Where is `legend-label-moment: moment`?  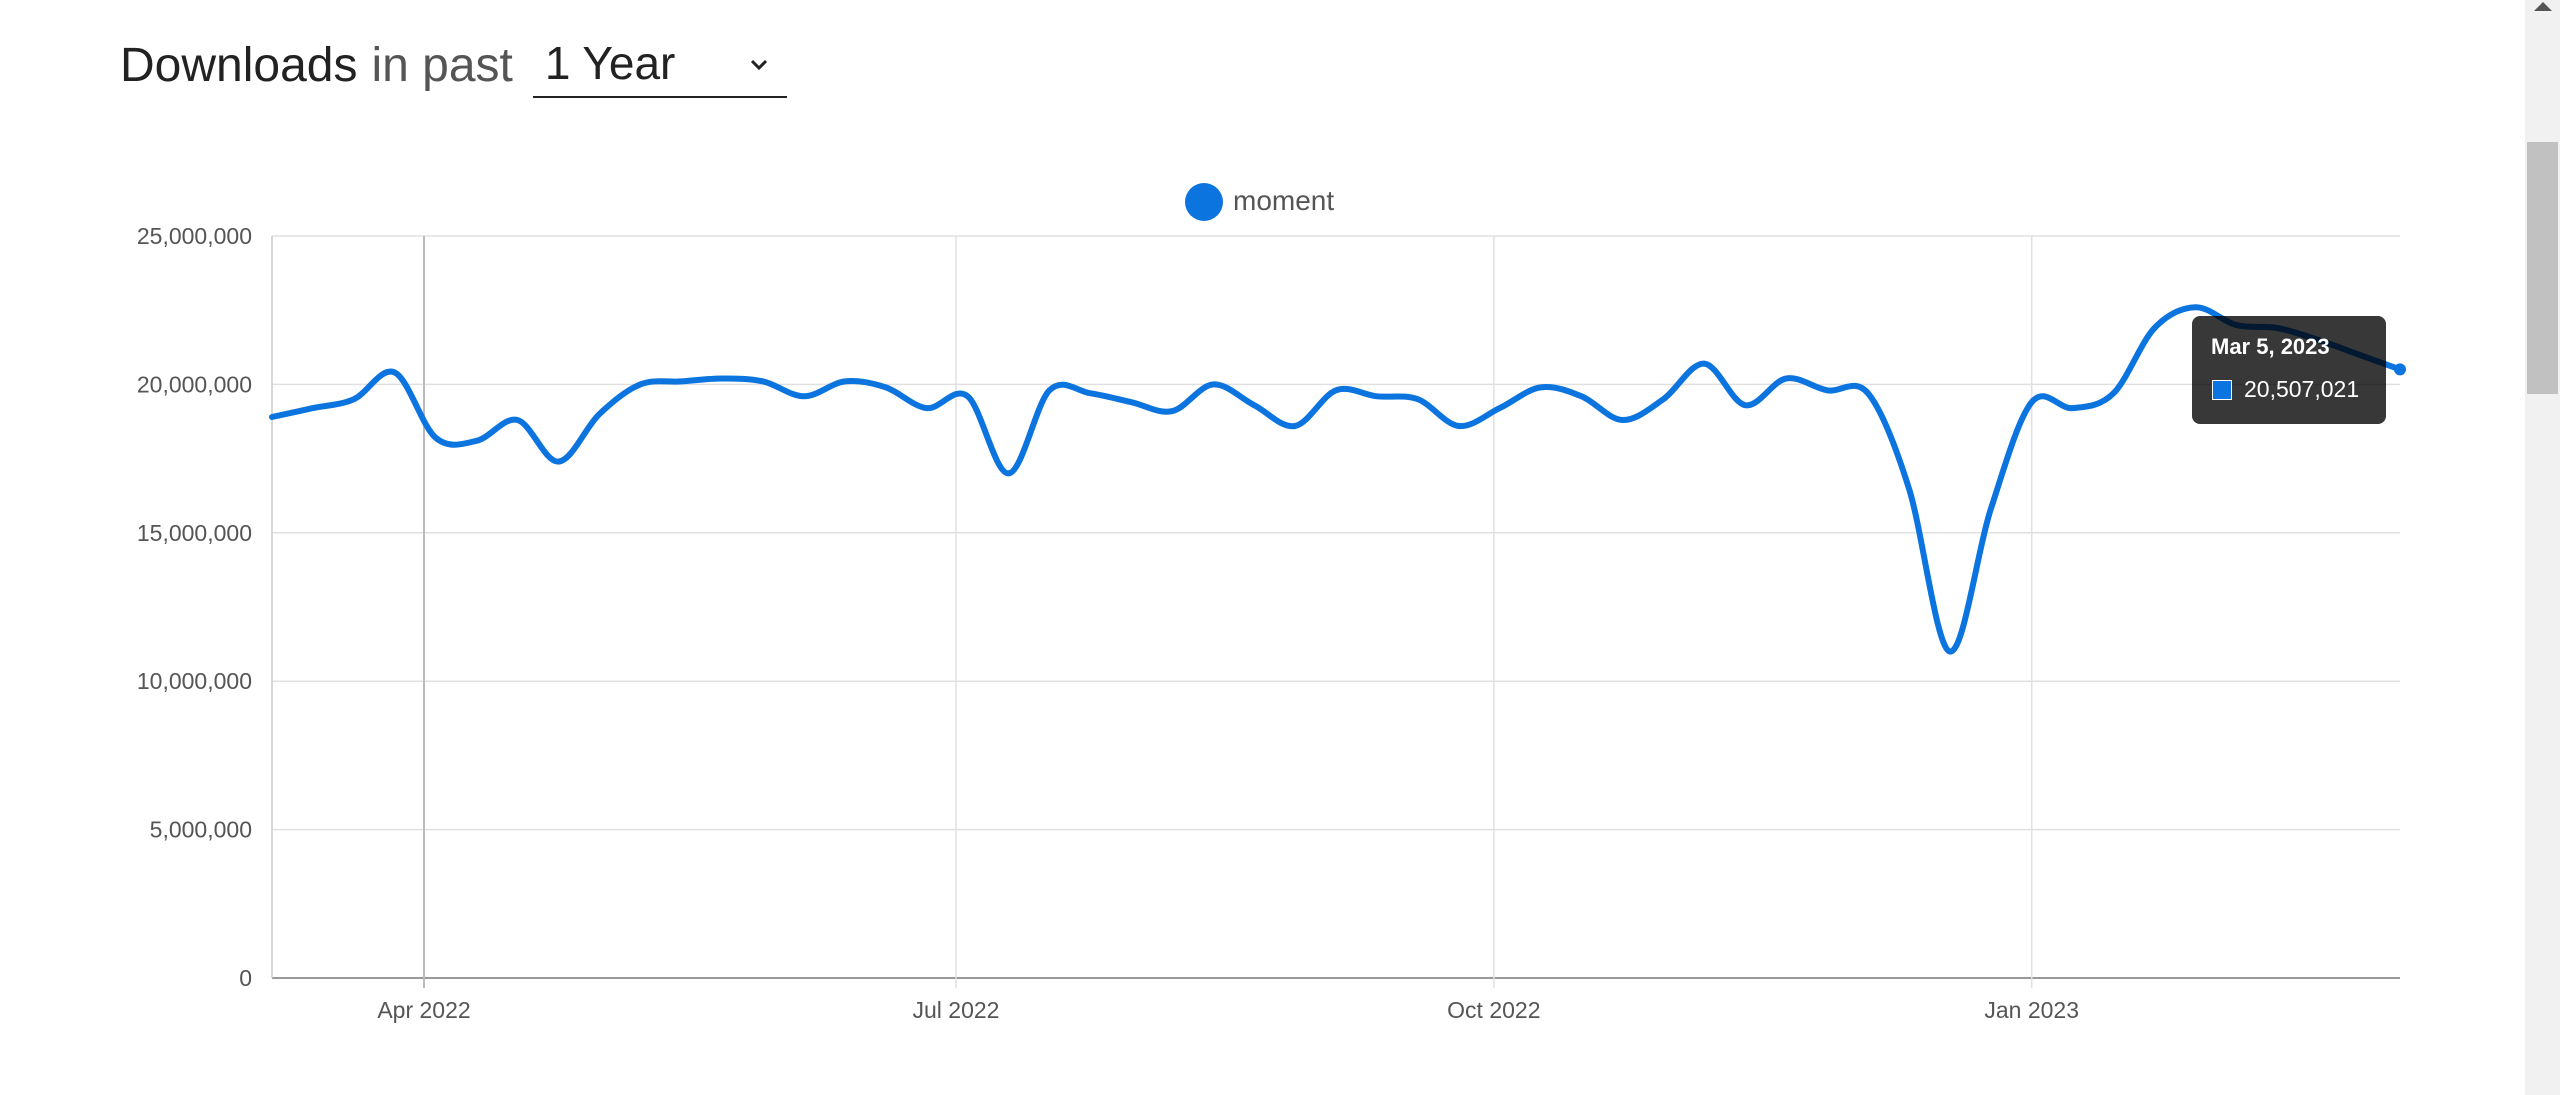
legend-label-moment: moment is located at coordinates (1283, 200).